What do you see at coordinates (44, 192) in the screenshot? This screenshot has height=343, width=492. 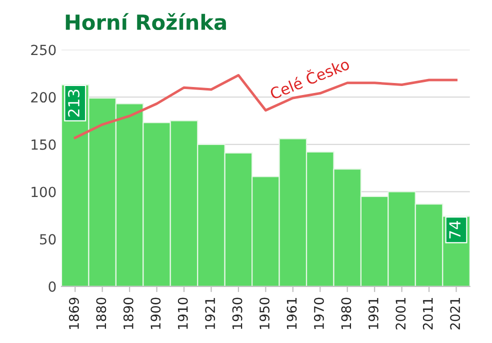 I see `y-tick-label: 100` at bounding box center [44, 192].